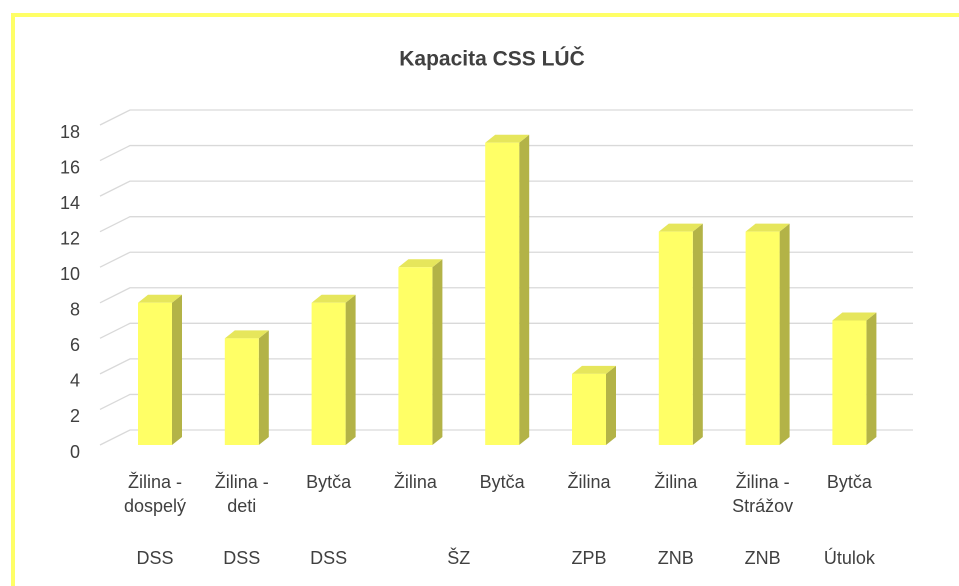  I want to click on y-tick-label: 6, so click(75, 345).